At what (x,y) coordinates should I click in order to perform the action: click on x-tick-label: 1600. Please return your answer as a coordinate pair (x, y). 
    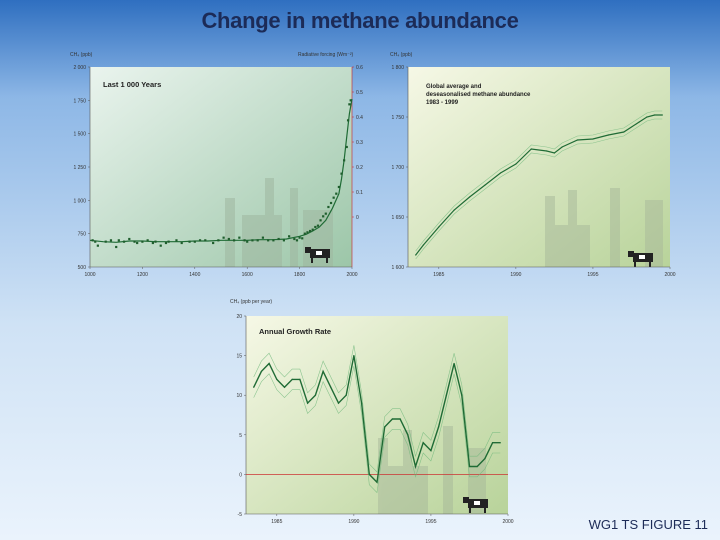
    Looking at the image, I should click on (247, 275).